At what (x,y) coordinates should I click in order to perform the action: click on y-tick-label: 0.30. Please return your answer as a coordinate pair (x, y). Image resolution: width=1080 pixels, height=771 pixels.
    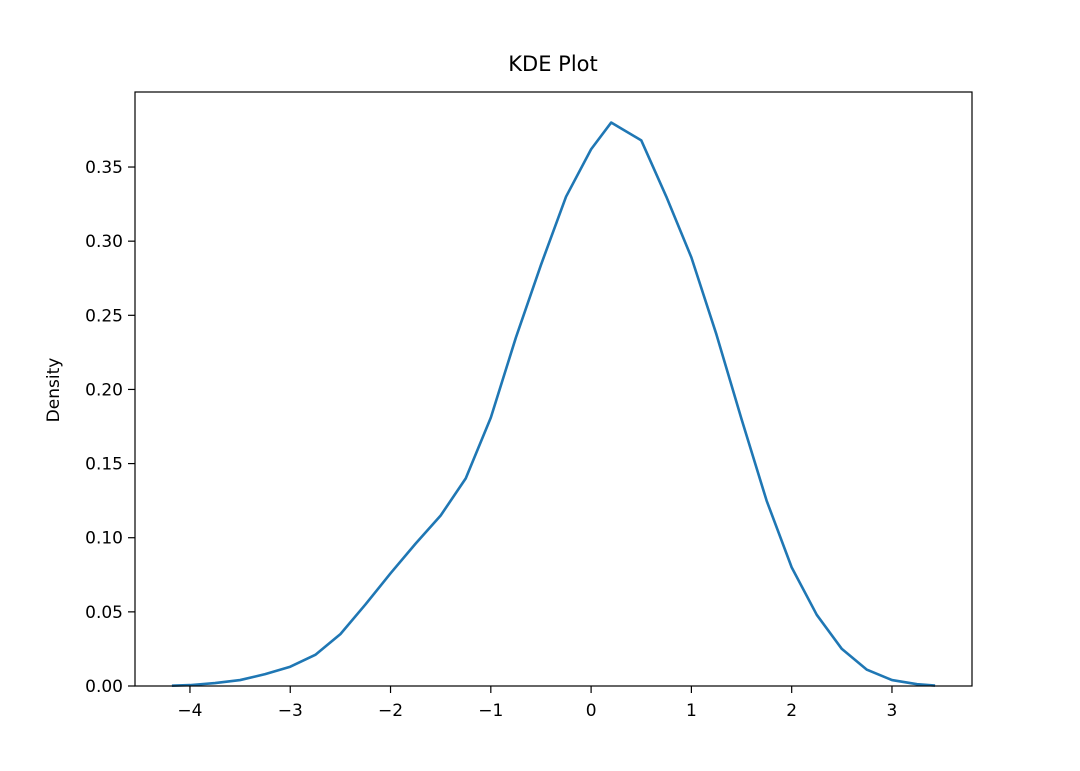
    Looking at the image, I should click on (104, 242).